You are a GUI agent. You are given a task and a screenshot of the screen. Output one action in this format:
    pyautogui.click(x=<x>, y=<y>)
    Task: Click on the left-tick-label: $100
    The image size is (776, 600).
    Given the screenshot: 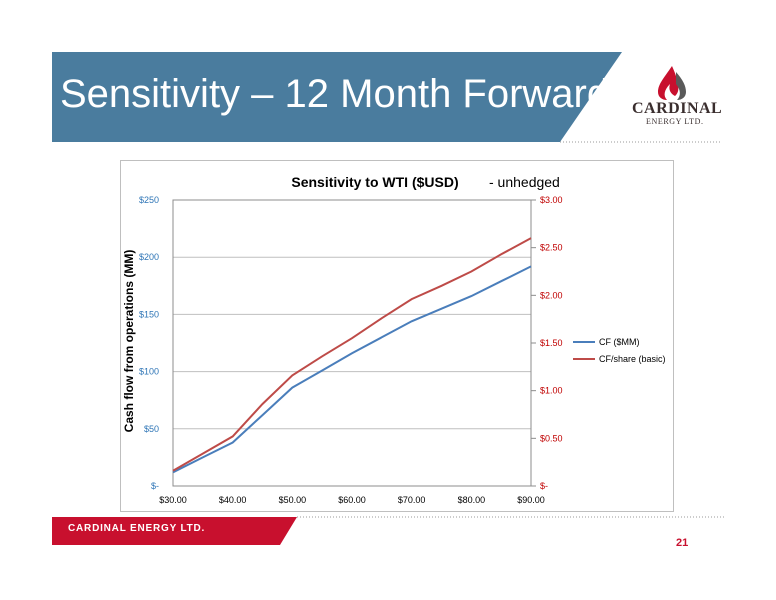 What is the action you would take?
    pyautogui.click(x=149, y=372)
    